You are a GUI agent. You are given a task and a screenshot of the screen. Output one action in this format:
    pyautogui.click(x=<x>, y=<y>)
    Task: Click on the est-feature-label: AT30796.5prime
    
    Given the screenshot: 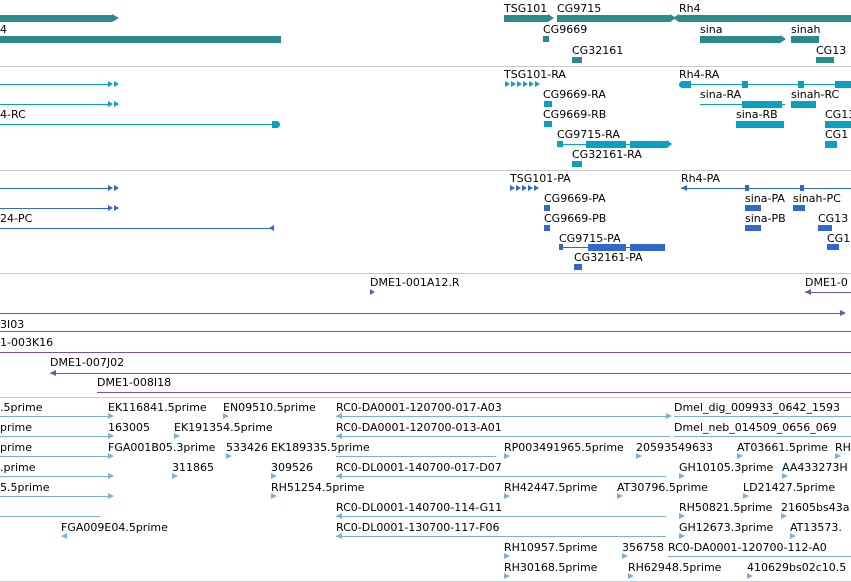 What is the action you would take?
    pyautogui.click(x=662, y=487)
    